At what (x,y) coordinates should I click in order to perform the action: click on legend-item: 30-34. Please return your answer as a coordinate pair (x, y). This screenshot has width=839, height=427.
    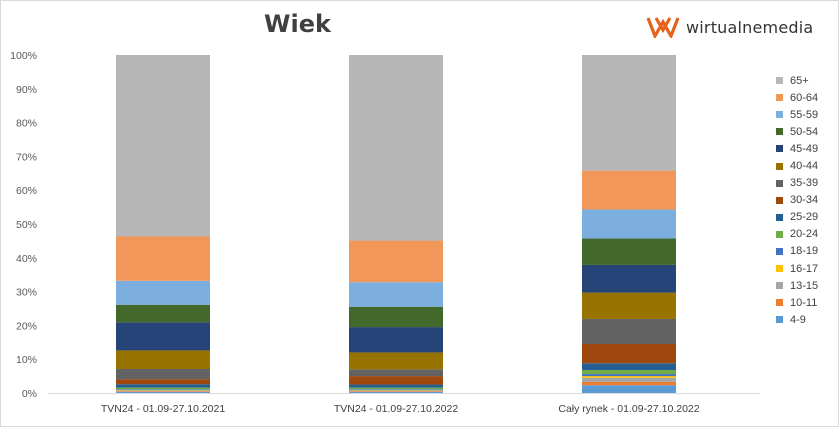
    Looking at the image, I should click on (797, 200).